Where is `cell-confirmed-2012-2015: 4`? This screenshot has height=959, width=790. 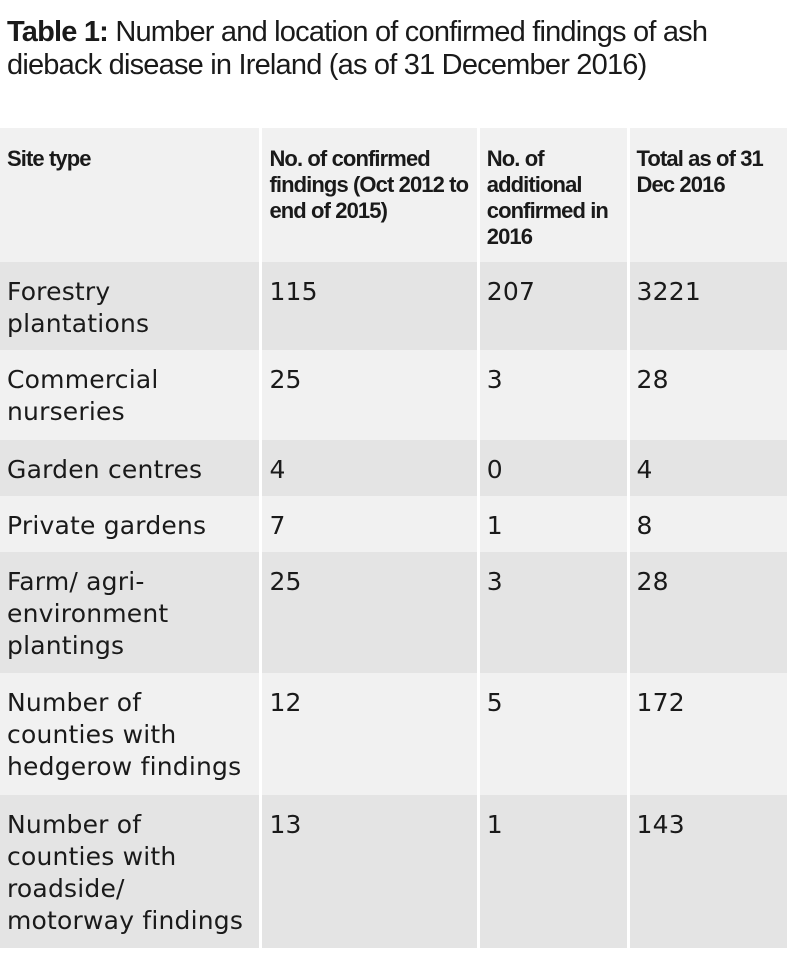
cell-confirmed-2012-2015: 4 is located at coordinates (369, 468).